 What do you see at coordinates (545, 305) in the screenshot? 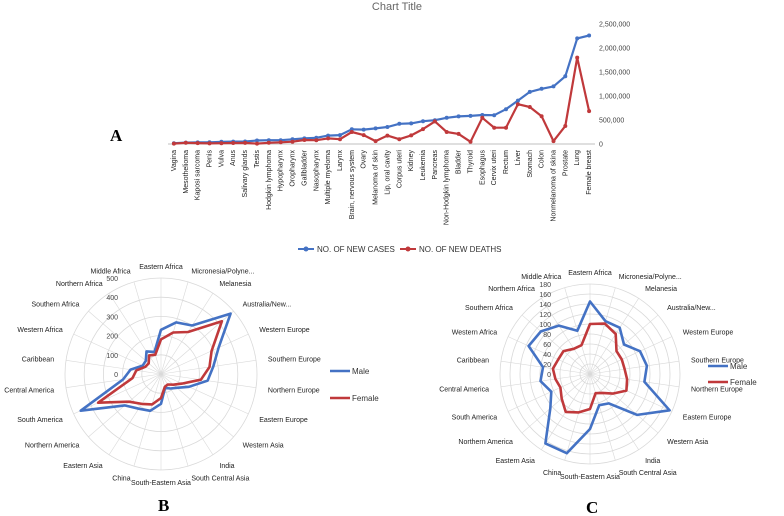
I see `radar-tick-label: 140` at bounding box center [545, 305].